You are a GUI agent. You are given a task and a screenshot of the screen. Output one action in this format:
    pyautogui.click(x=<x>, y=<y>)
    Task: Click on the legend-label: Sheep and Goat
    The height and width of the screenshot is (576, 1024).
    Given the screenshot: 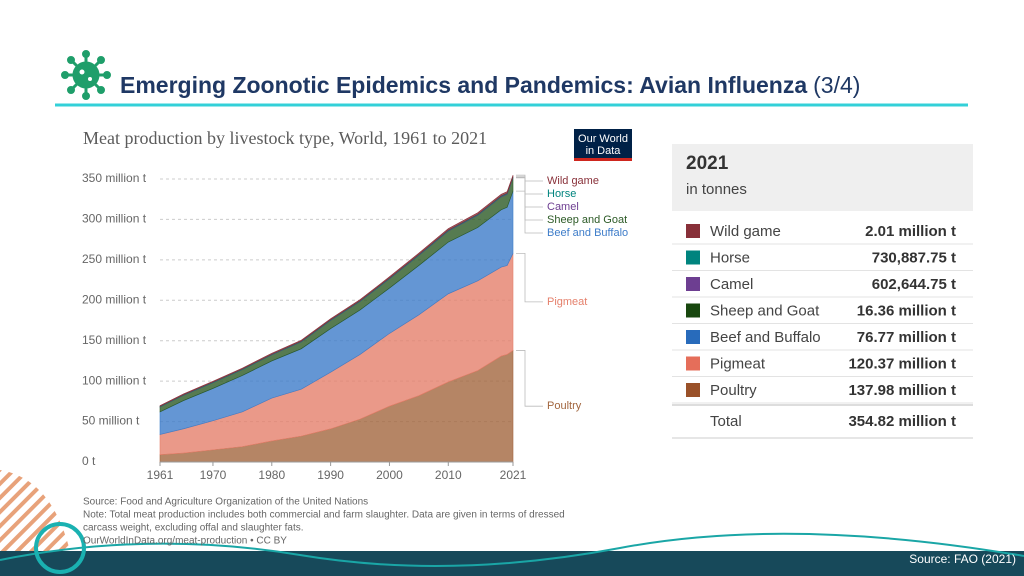 What is the action you would take?
    pyautogui.click(x=587, y=220)
    